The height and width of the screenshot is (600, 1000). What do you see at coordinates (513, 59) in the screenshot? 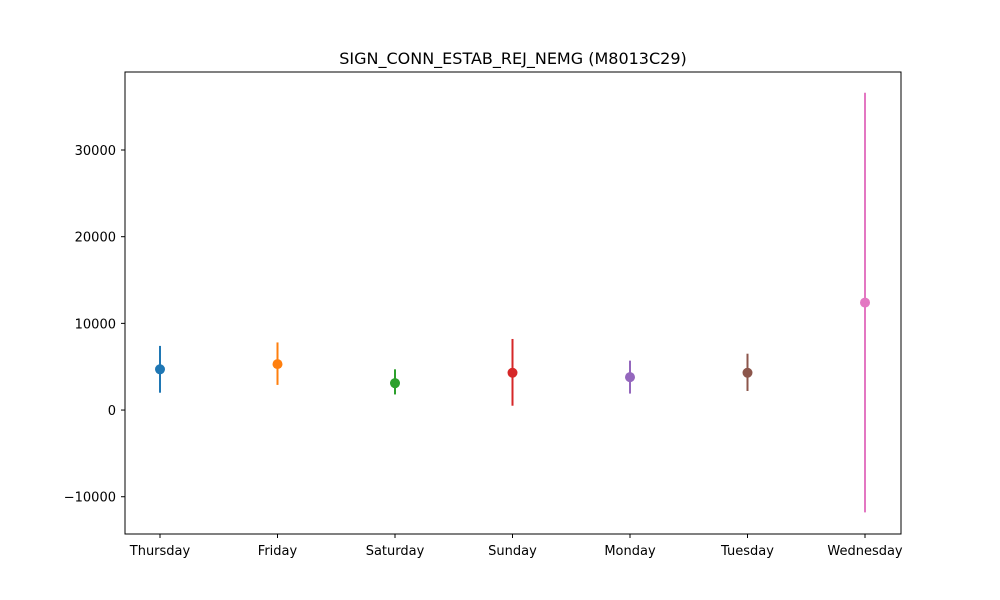
I see `chart-title: SIGN_CONN_ESTAB_REJ_NEMG (M8013C29)` at bounding box center [513, 59].